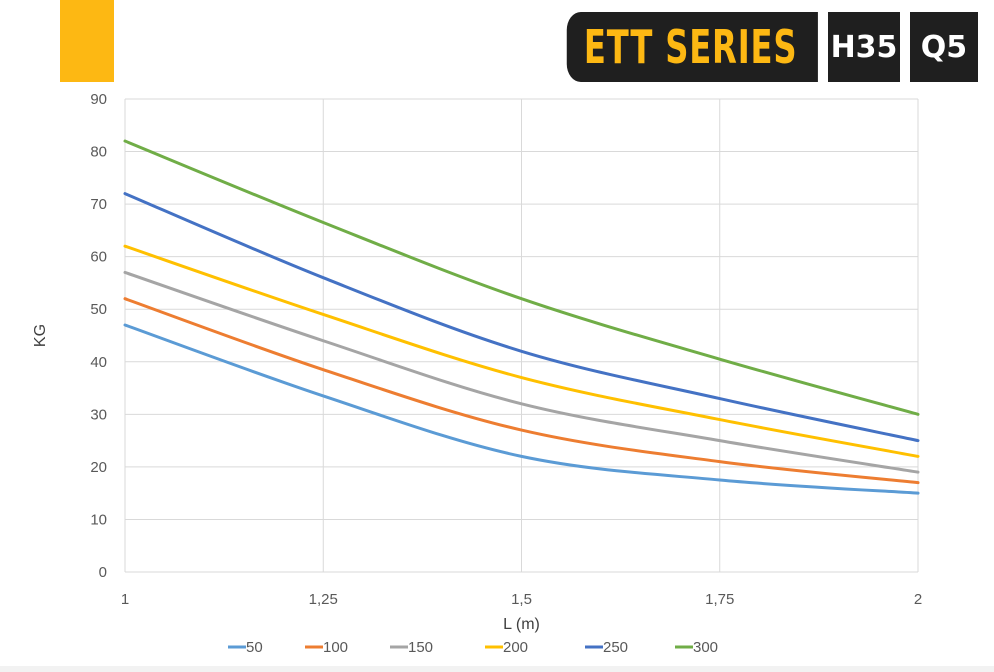  Describe the element at coordinates (98, 257) in the screenshot. I see `y-tick-label: 60` at that location.